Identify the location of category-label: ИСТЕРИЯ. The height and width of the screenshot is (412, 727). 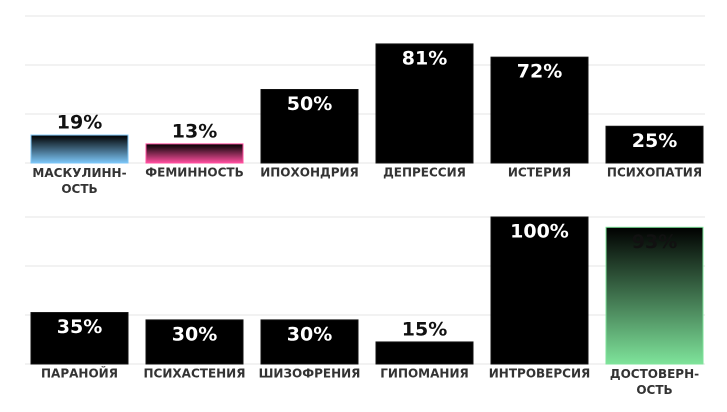
(539, 173).